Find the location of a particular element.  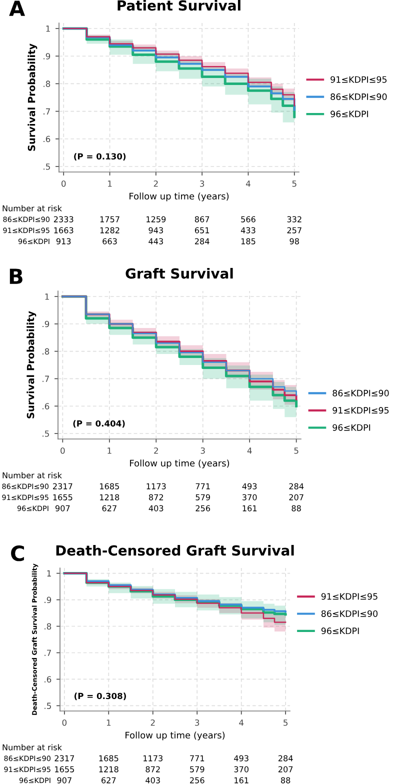

annotation: (P = 0.130) is located at coordinates (100, 156).